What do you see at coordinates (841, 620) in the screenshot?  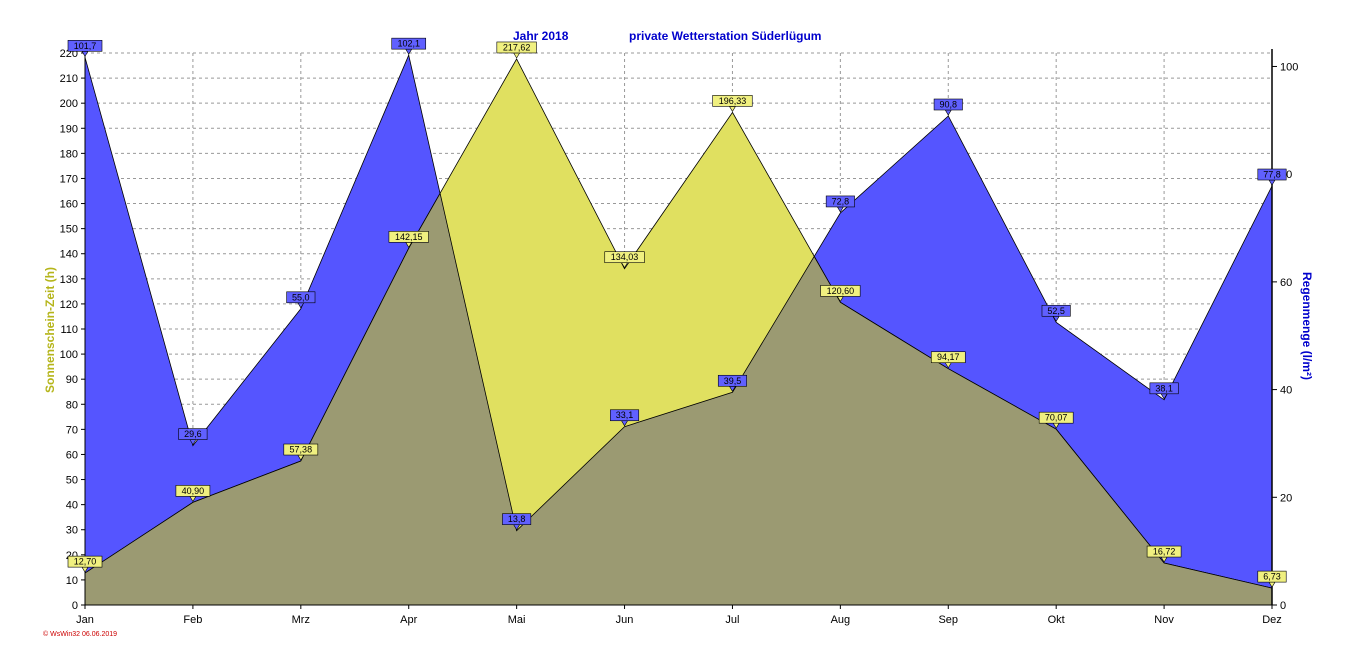 I see `x-tick-label: Aug` at bounding box center [841, 620].